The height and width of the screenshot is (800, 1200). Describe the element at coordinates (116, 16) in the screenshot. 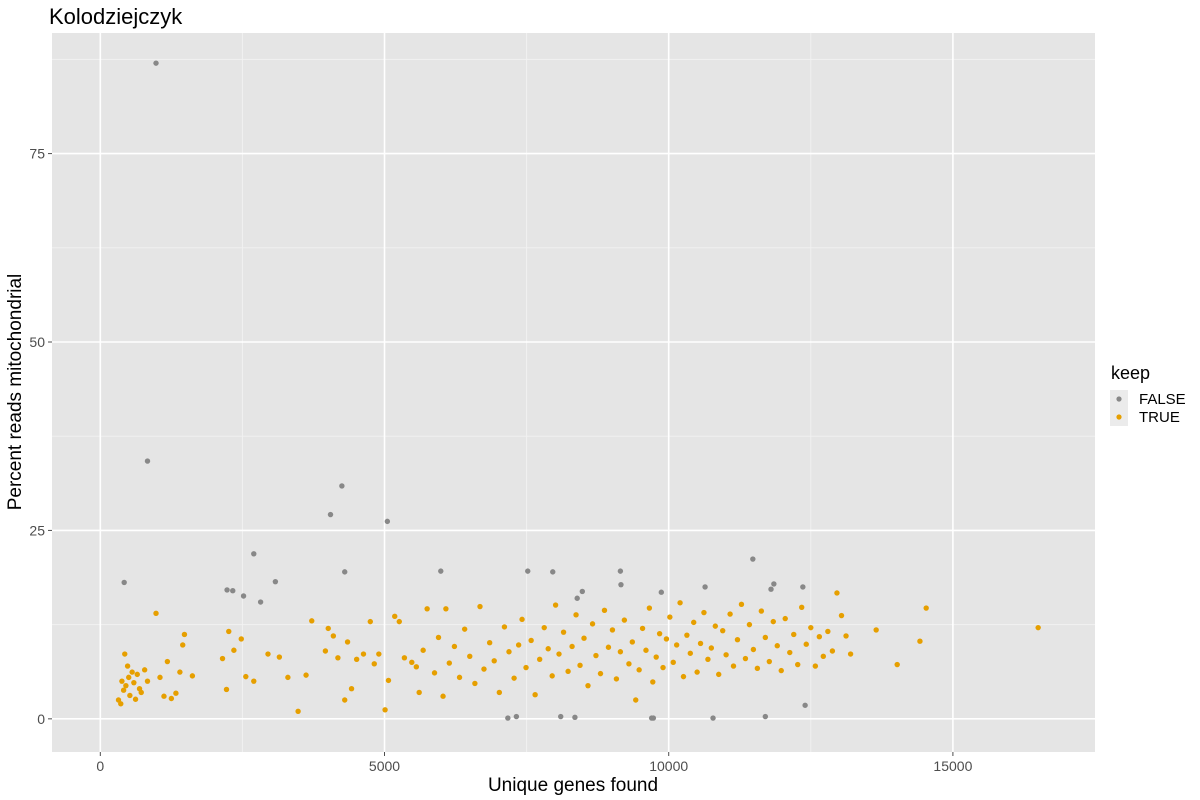

I see `chart-title: Kolodziejczyk` at that location.